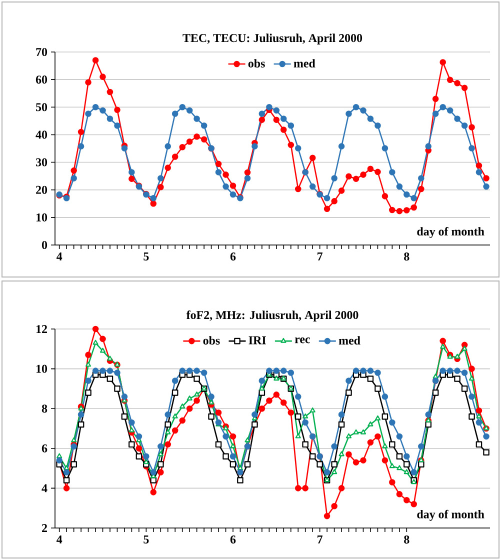 This screenshot has height=560, width=501. What do you see at coordinates (42, 134) in the screenshot?
I see `y-tick-label: 40` at bounding box center [42, 134].